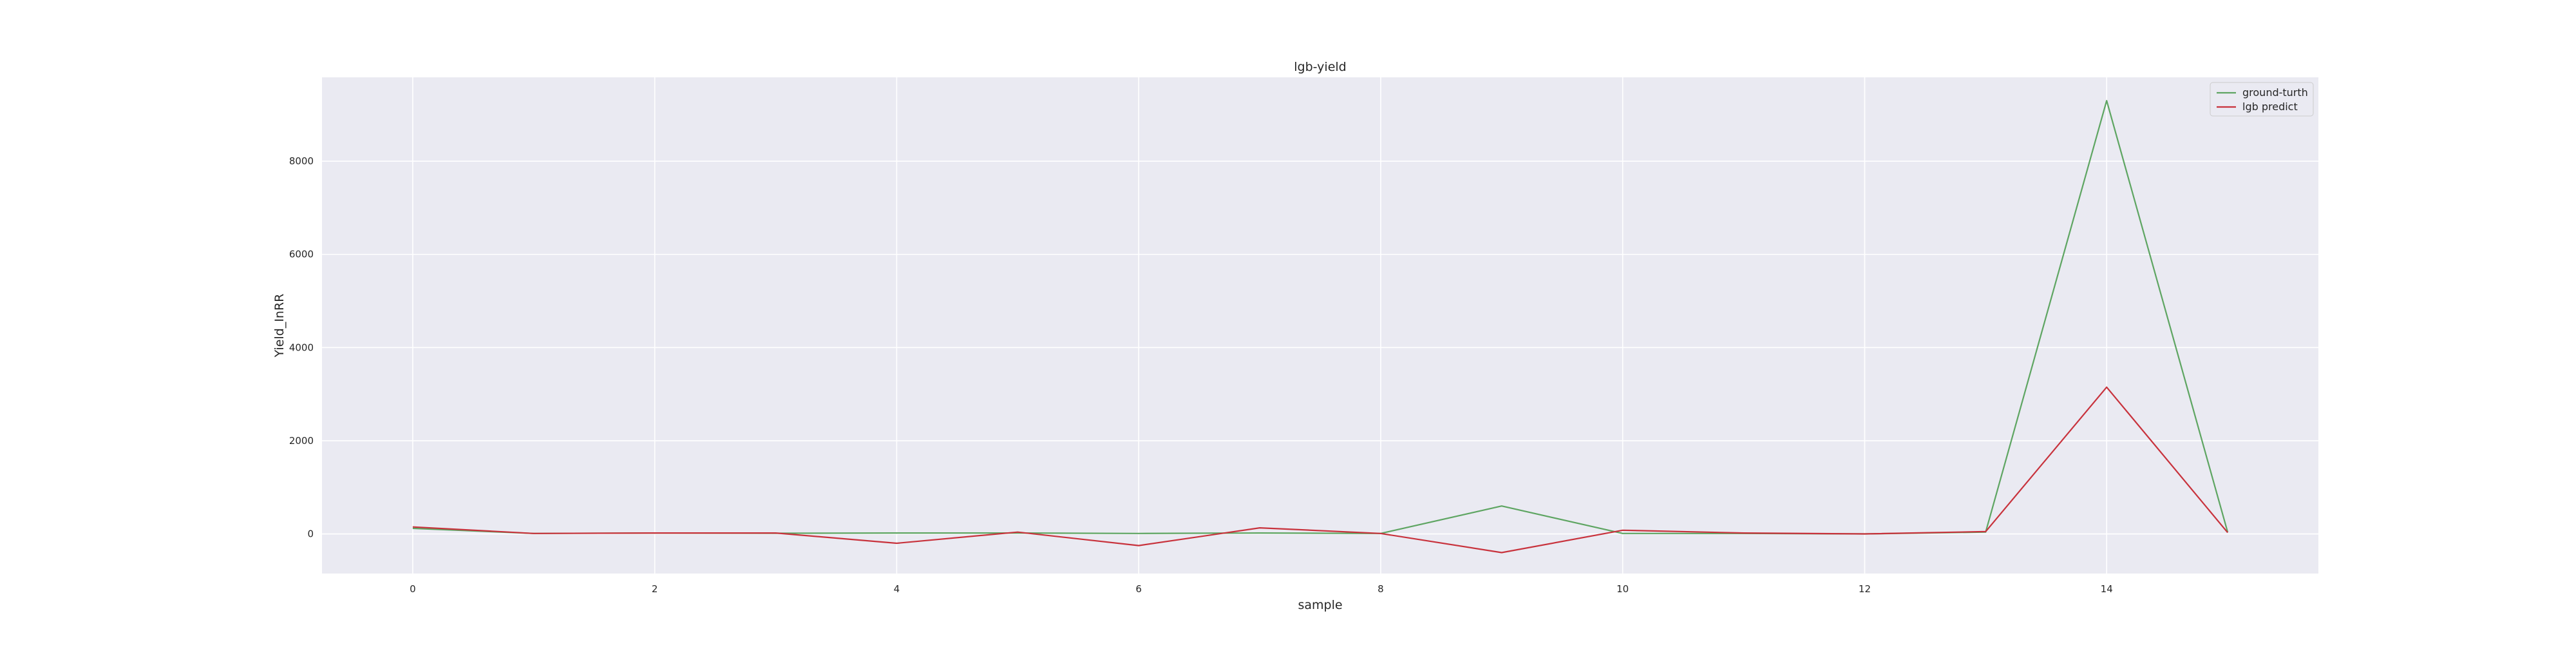 The height and width of the screenshot is (647, 2576). Describe the element at coordinates (1865, 589) in the screenshot. I see `x-tick-label: 12` at that location.